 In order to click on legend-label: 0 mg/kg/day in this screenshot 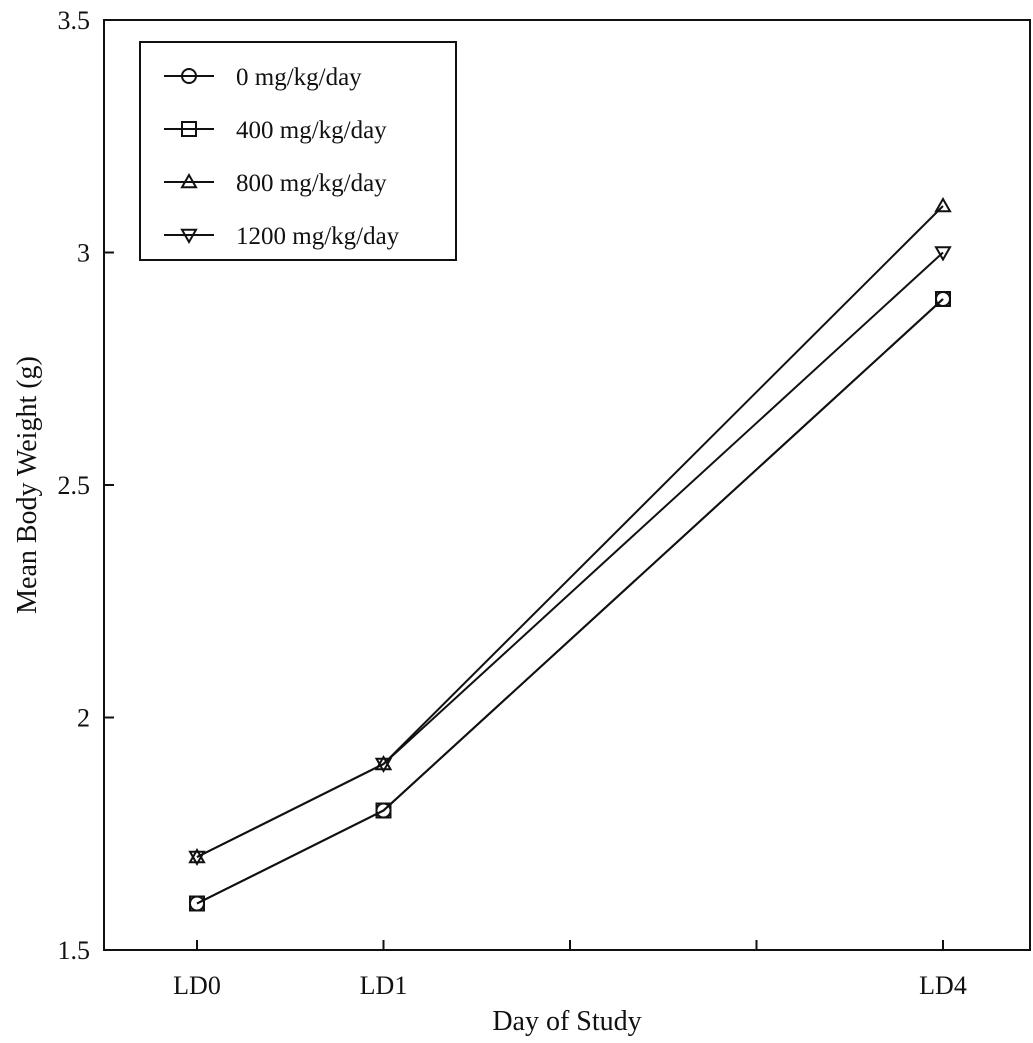, I will do `click(299, 77)`.